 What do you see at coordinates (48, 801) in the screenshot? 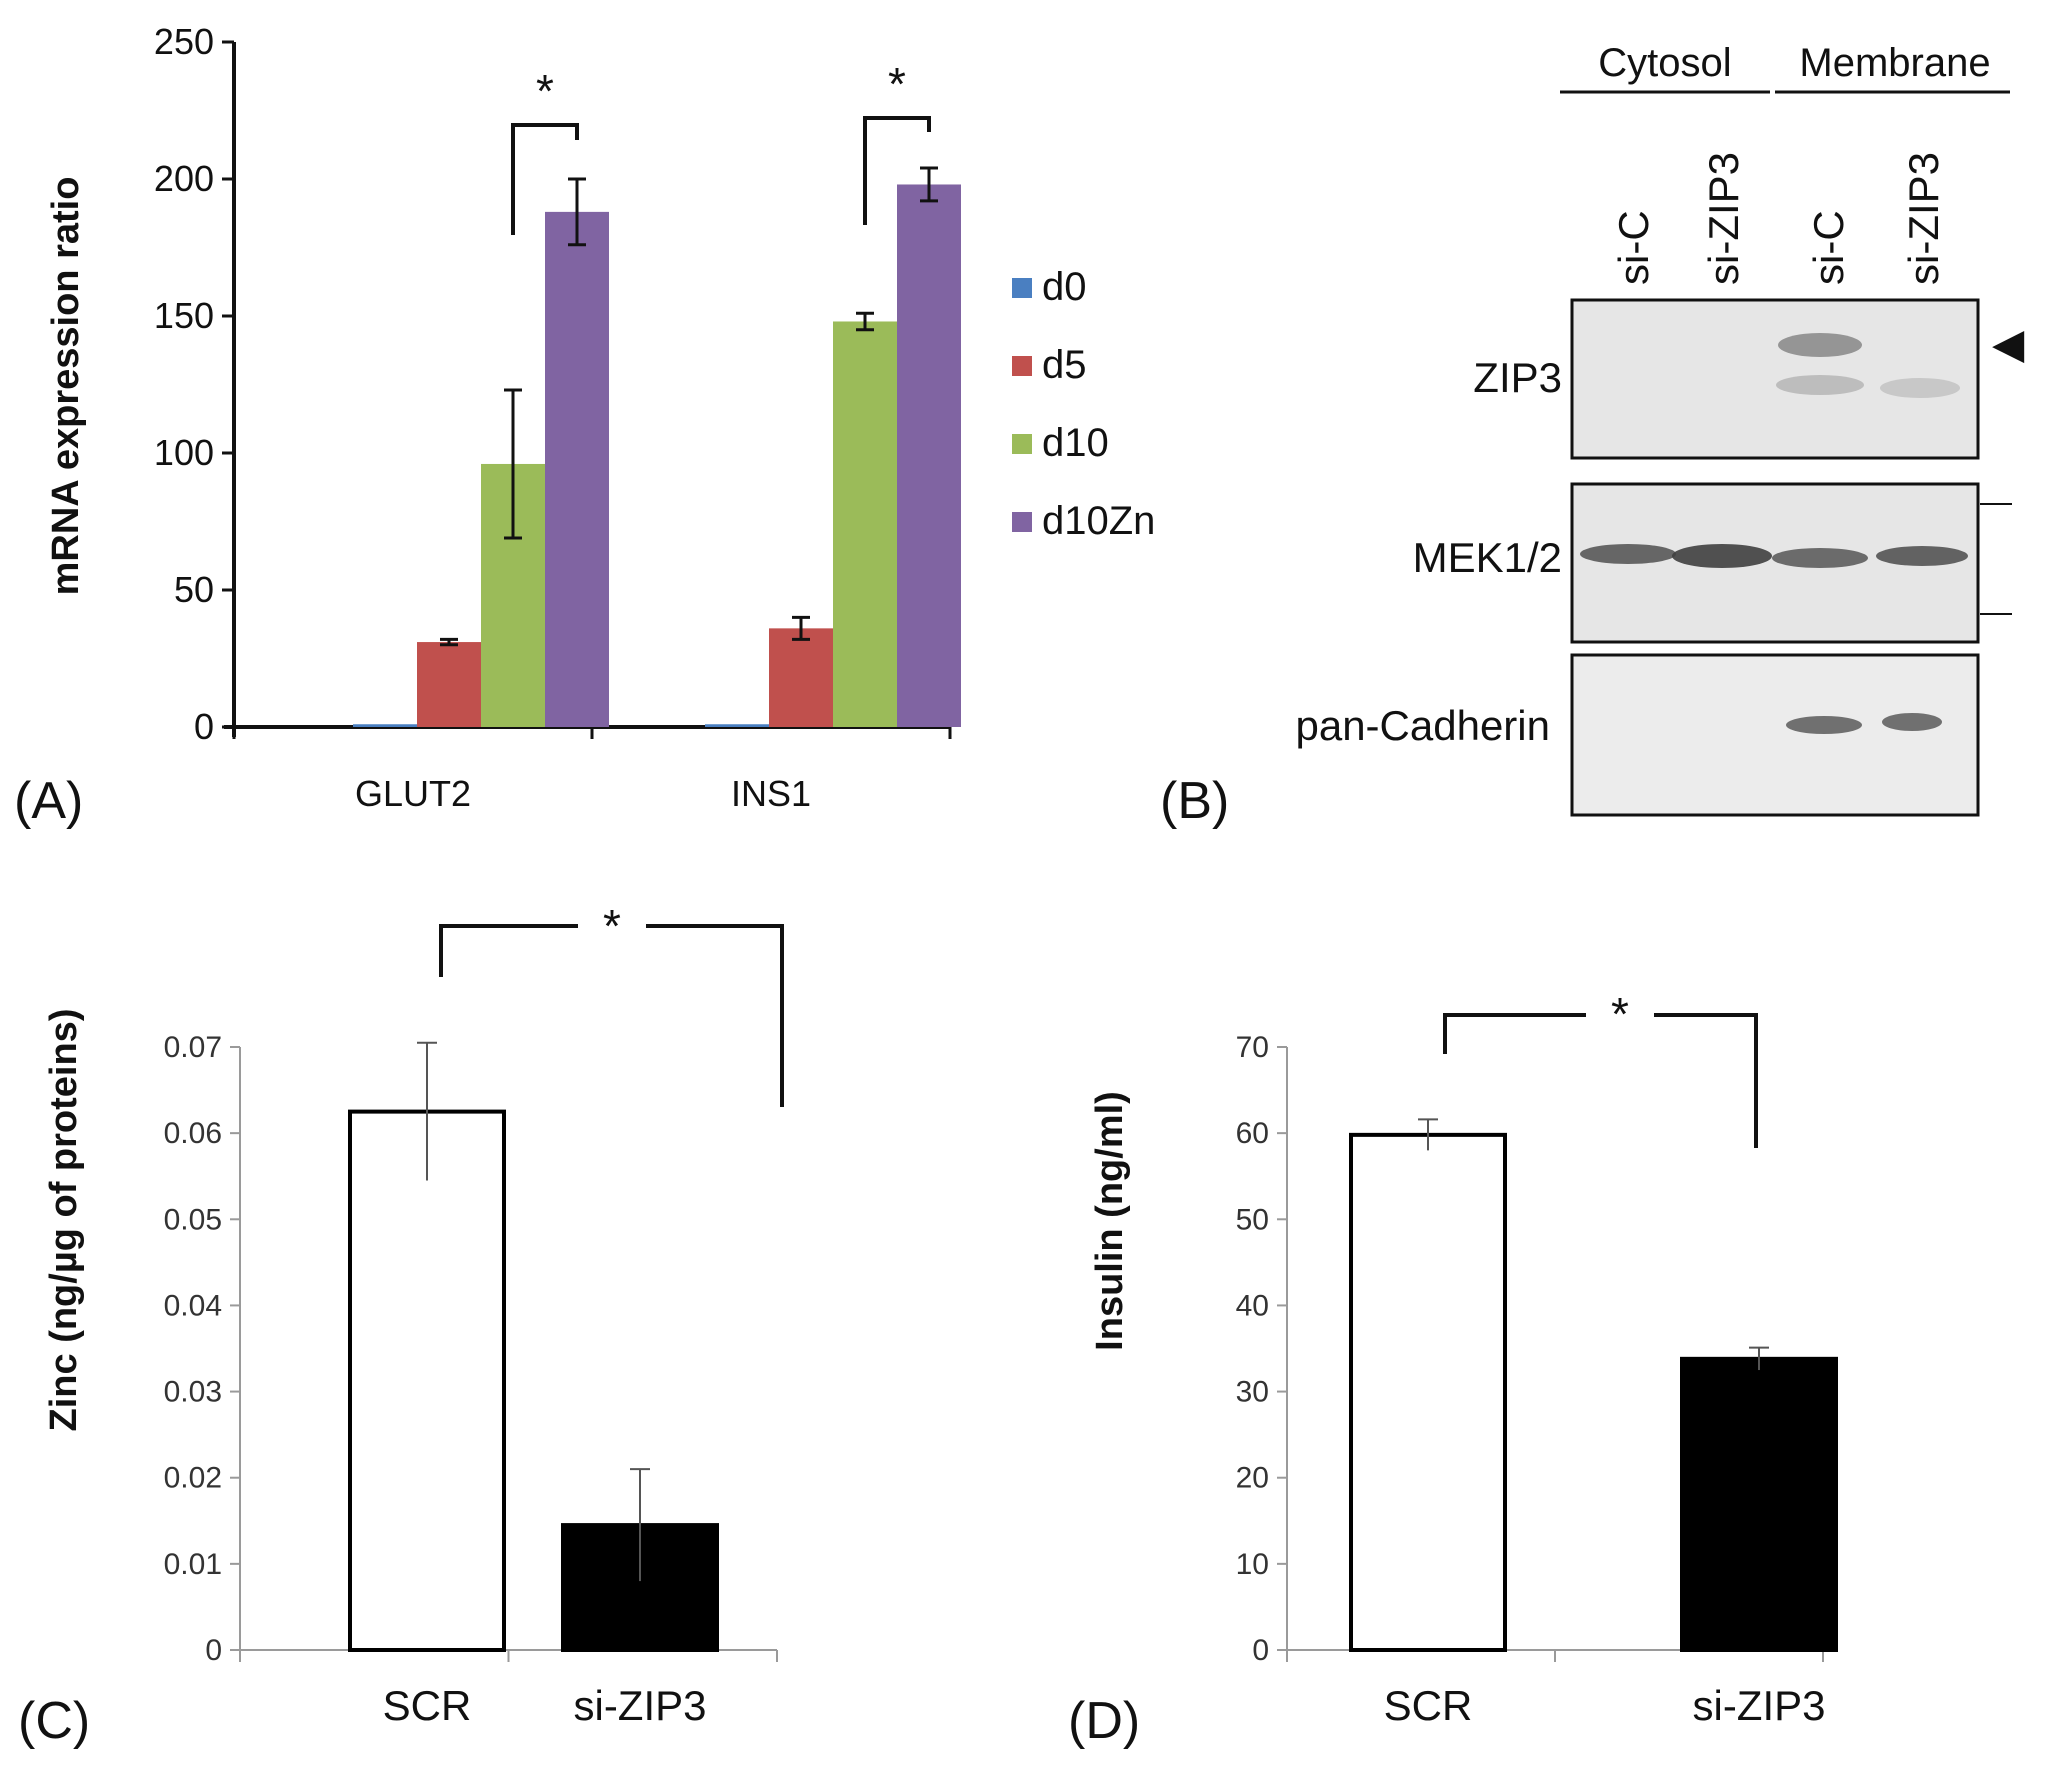
I see `panel-label-a: (A)` at bounding box center [48, 801].